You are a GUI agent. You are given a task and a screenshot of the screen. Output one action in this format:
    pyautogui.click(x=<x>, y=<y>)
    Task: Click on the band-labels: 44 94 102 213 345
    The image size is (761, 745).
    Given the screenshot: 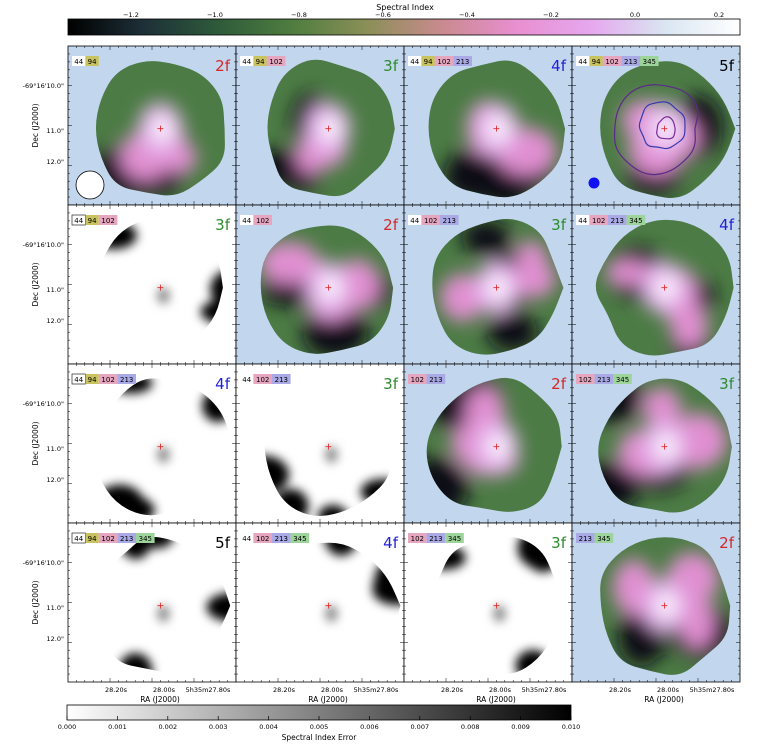 What is the action you would take?
    pyautogui.click(x=113, y=538)
    